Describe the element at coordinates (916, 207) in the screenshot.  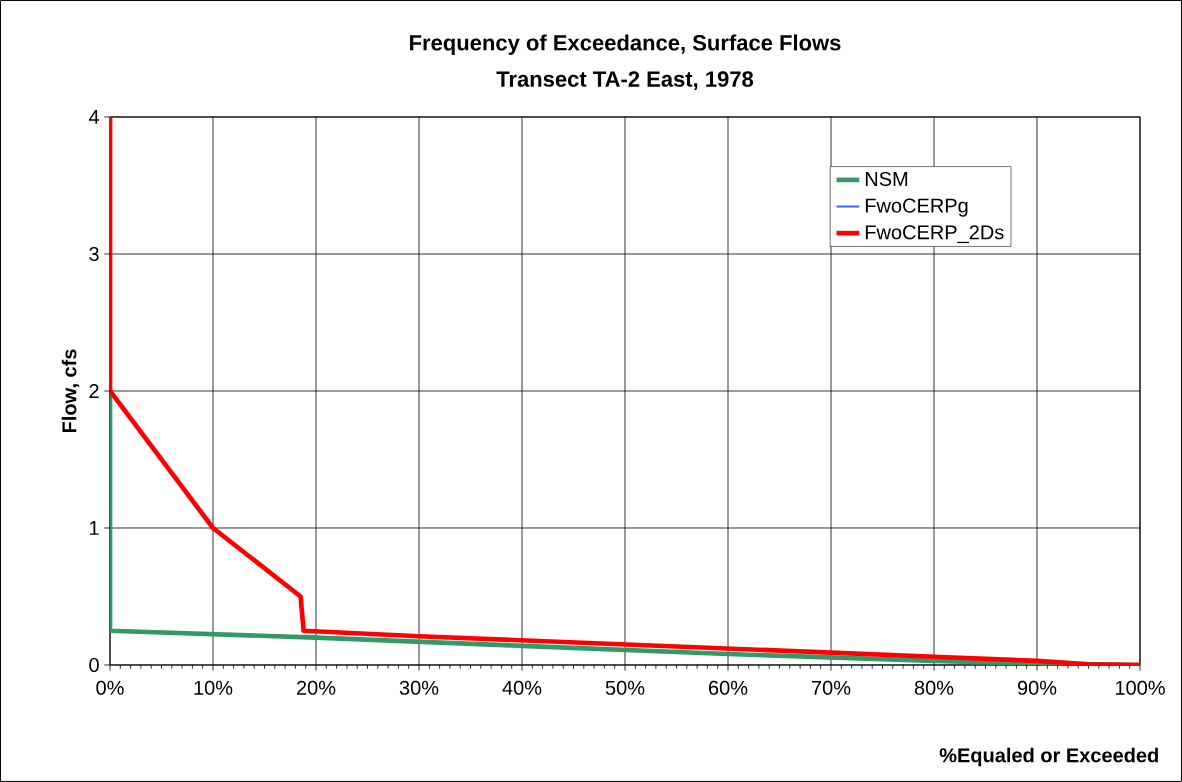
I see `legend-label: FwoCERPg` at that location.